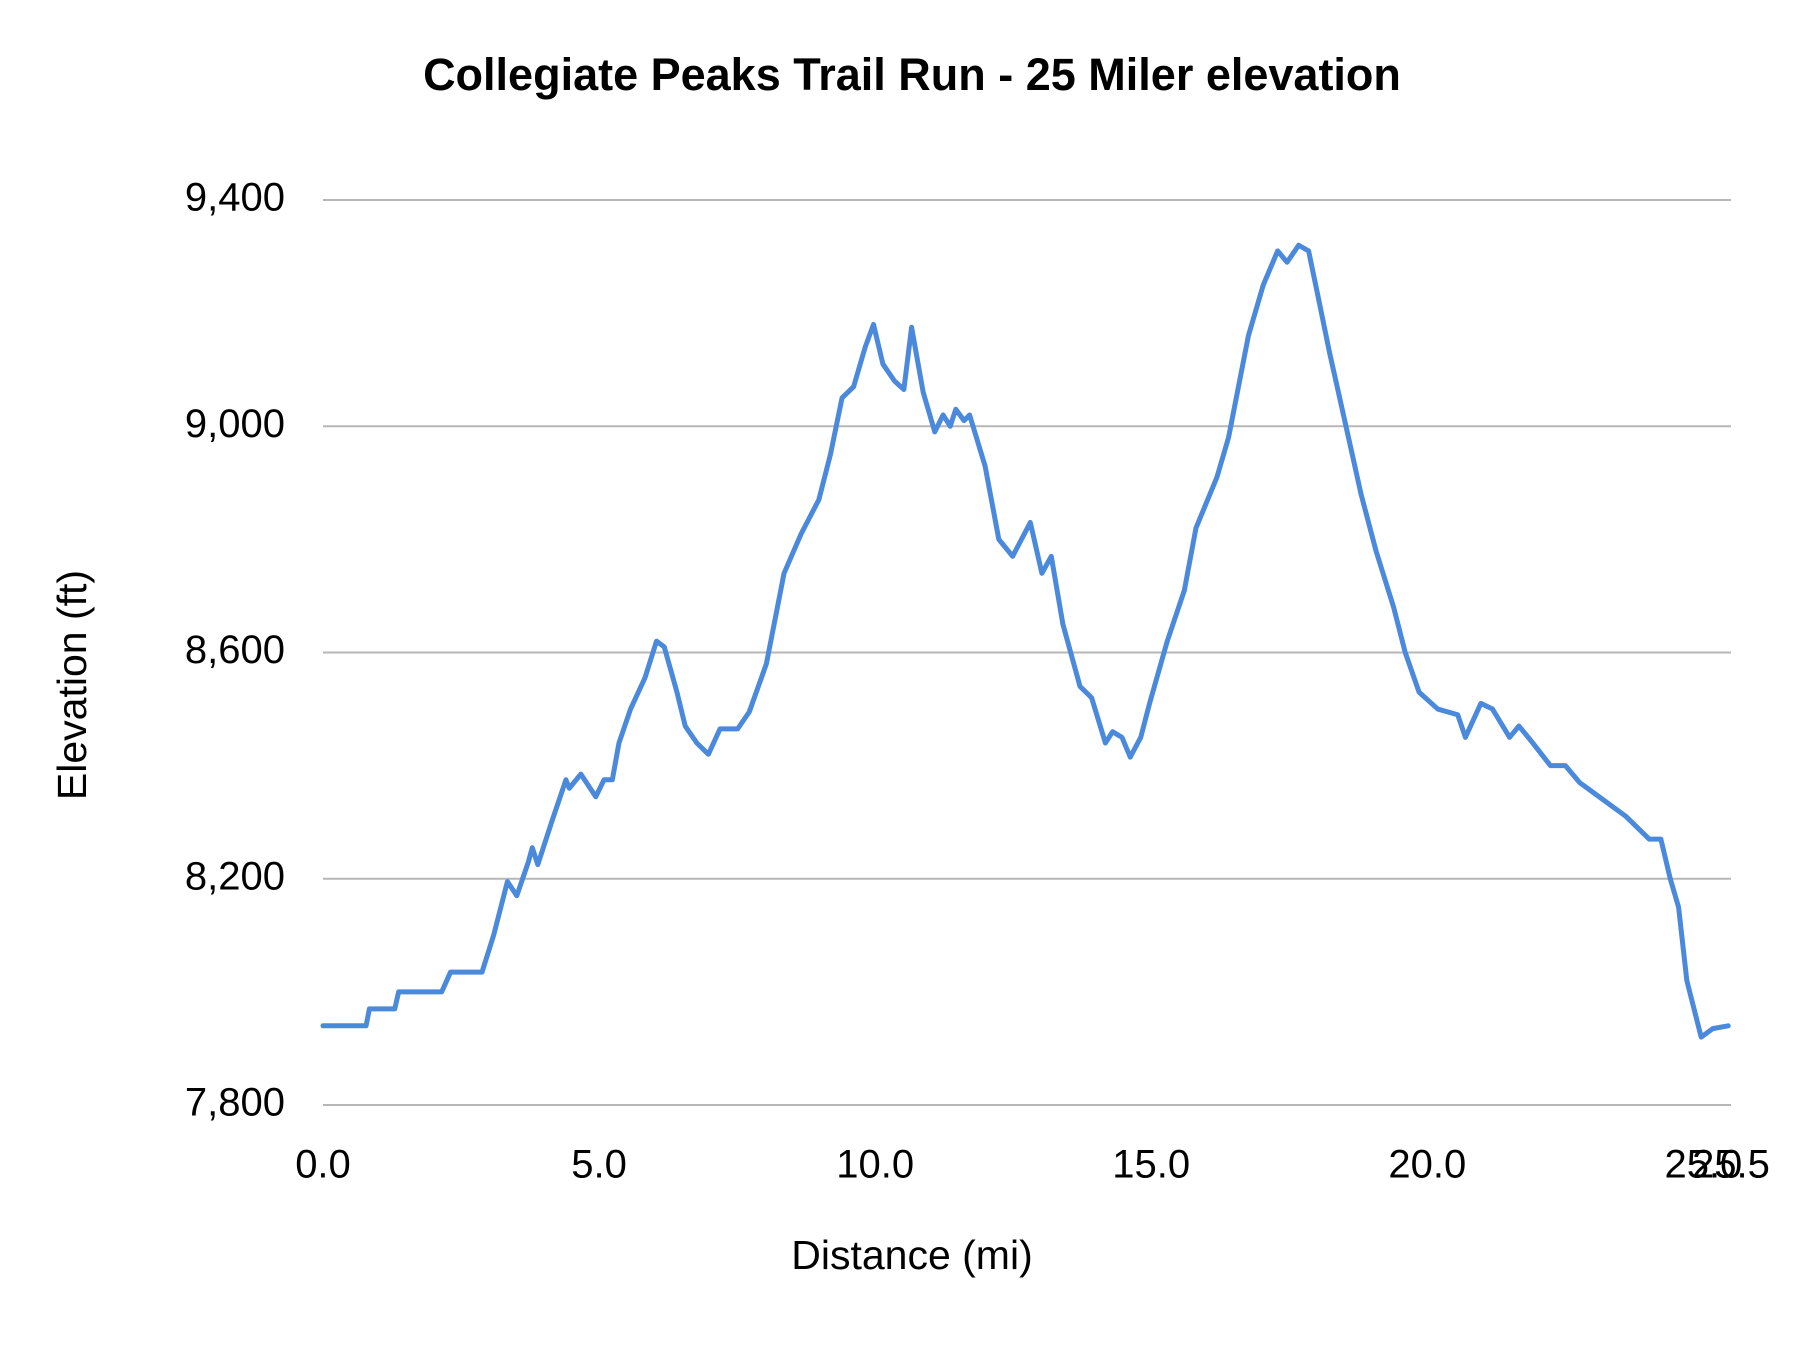 This screenshot has height=1350, width=1800. What do you see at coordinates (72, 685) in the screenshot?
I see `y-axis-title: Elevation (ft)` at bounding box center [72, 685].